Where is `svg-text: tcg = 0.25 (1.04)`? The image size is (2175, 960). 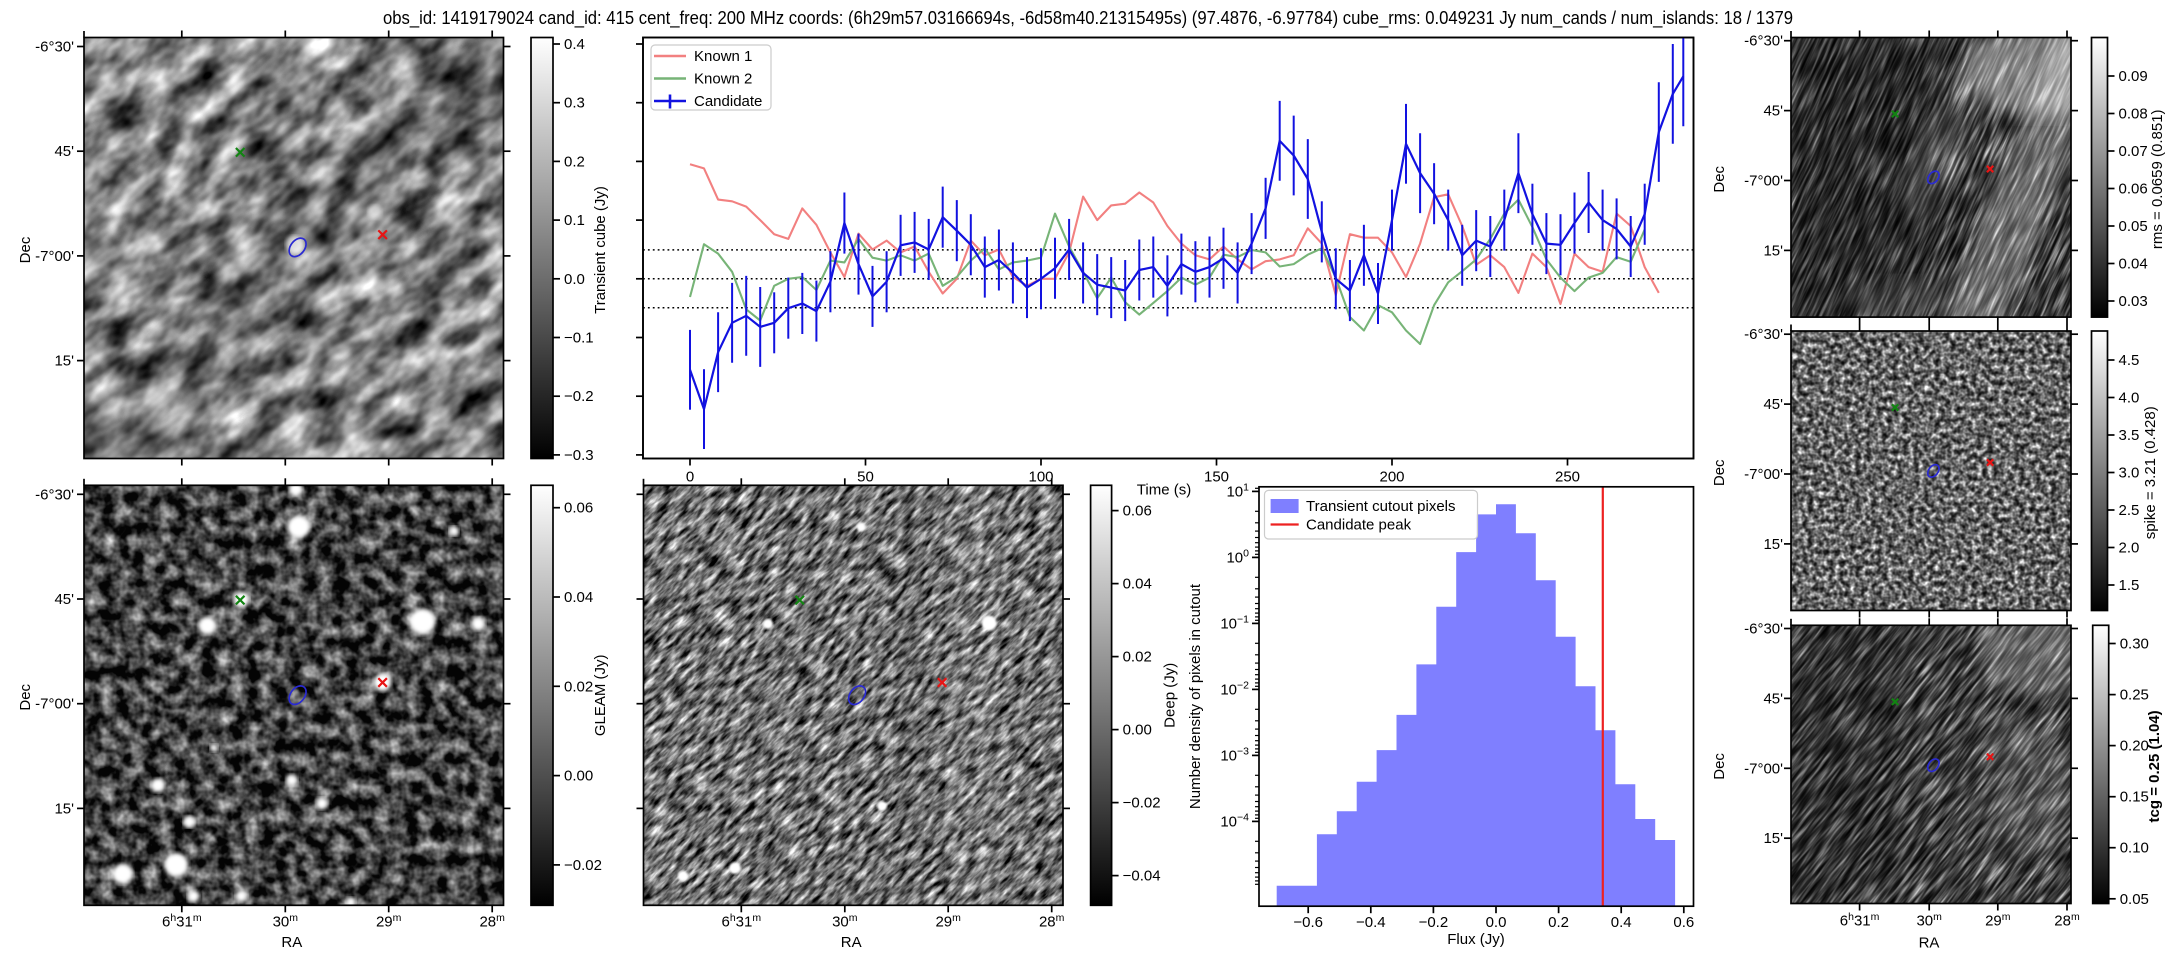 svg-text: tcg = 0.25 (1.04) is located at coordinates (2154, 766).